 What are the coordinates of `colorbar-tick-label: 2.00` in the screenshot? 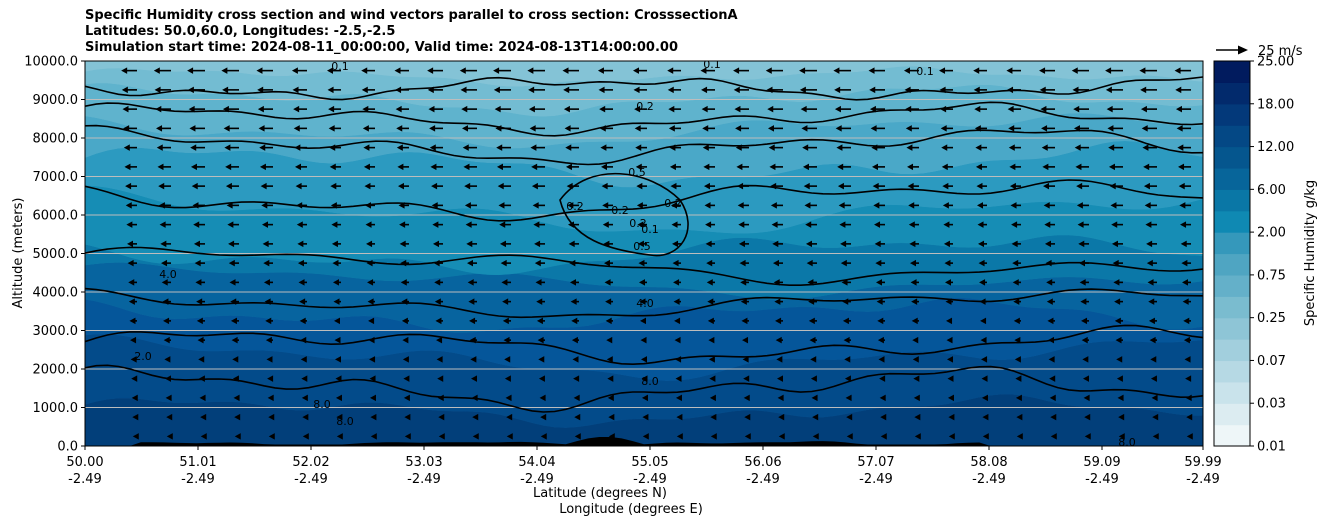 It's located at (1271, 233).